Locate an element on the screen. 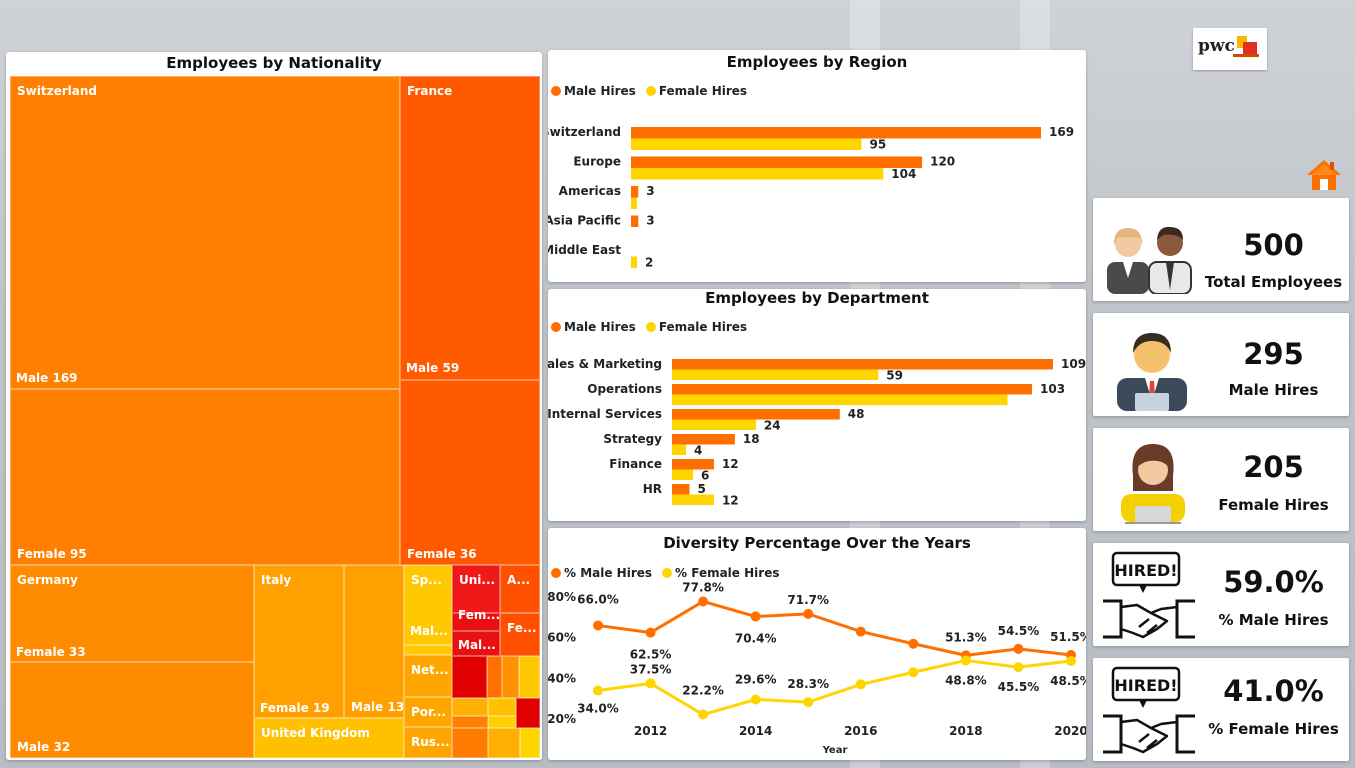  legend-female-pct: % Female Hires is located at coordinates (720, 573).